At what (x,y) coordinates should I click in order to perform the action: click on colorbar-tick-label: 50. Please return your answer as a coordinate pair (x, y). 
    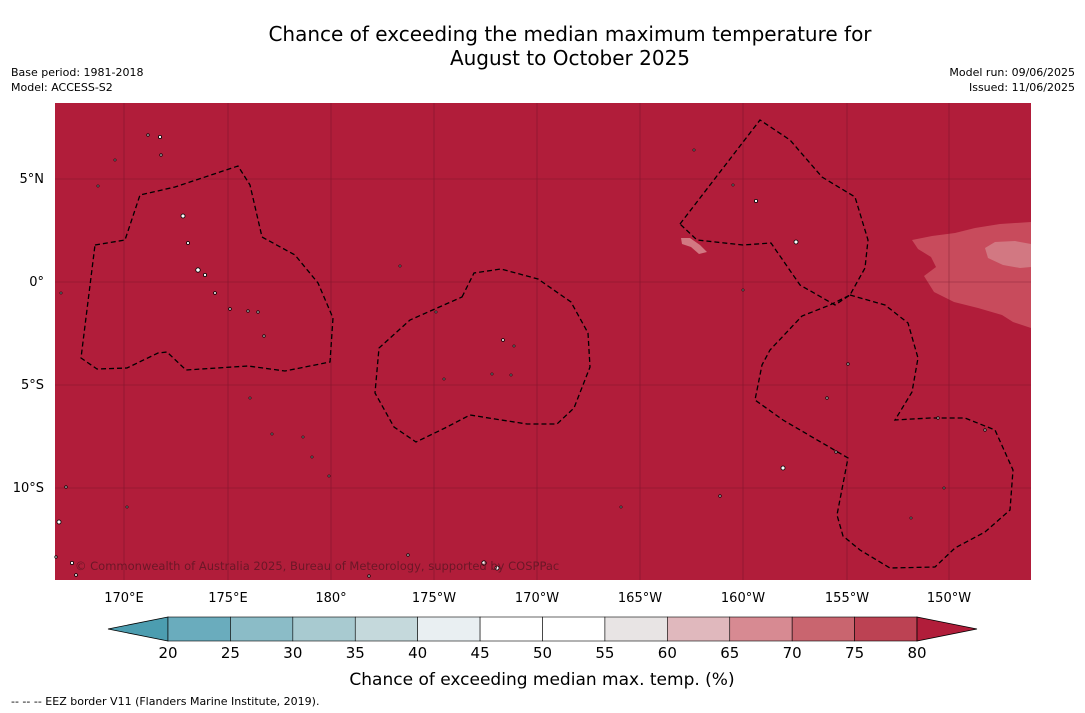
    Looking at the image, I should click on (542, 653).